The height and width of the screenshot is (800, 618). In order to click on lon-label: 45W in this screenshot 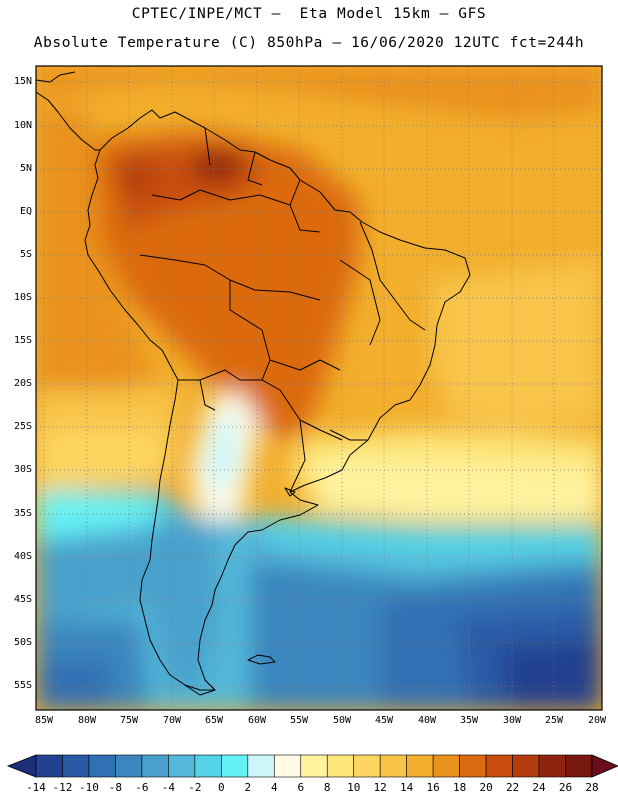, I will do `click(384, 720)`.